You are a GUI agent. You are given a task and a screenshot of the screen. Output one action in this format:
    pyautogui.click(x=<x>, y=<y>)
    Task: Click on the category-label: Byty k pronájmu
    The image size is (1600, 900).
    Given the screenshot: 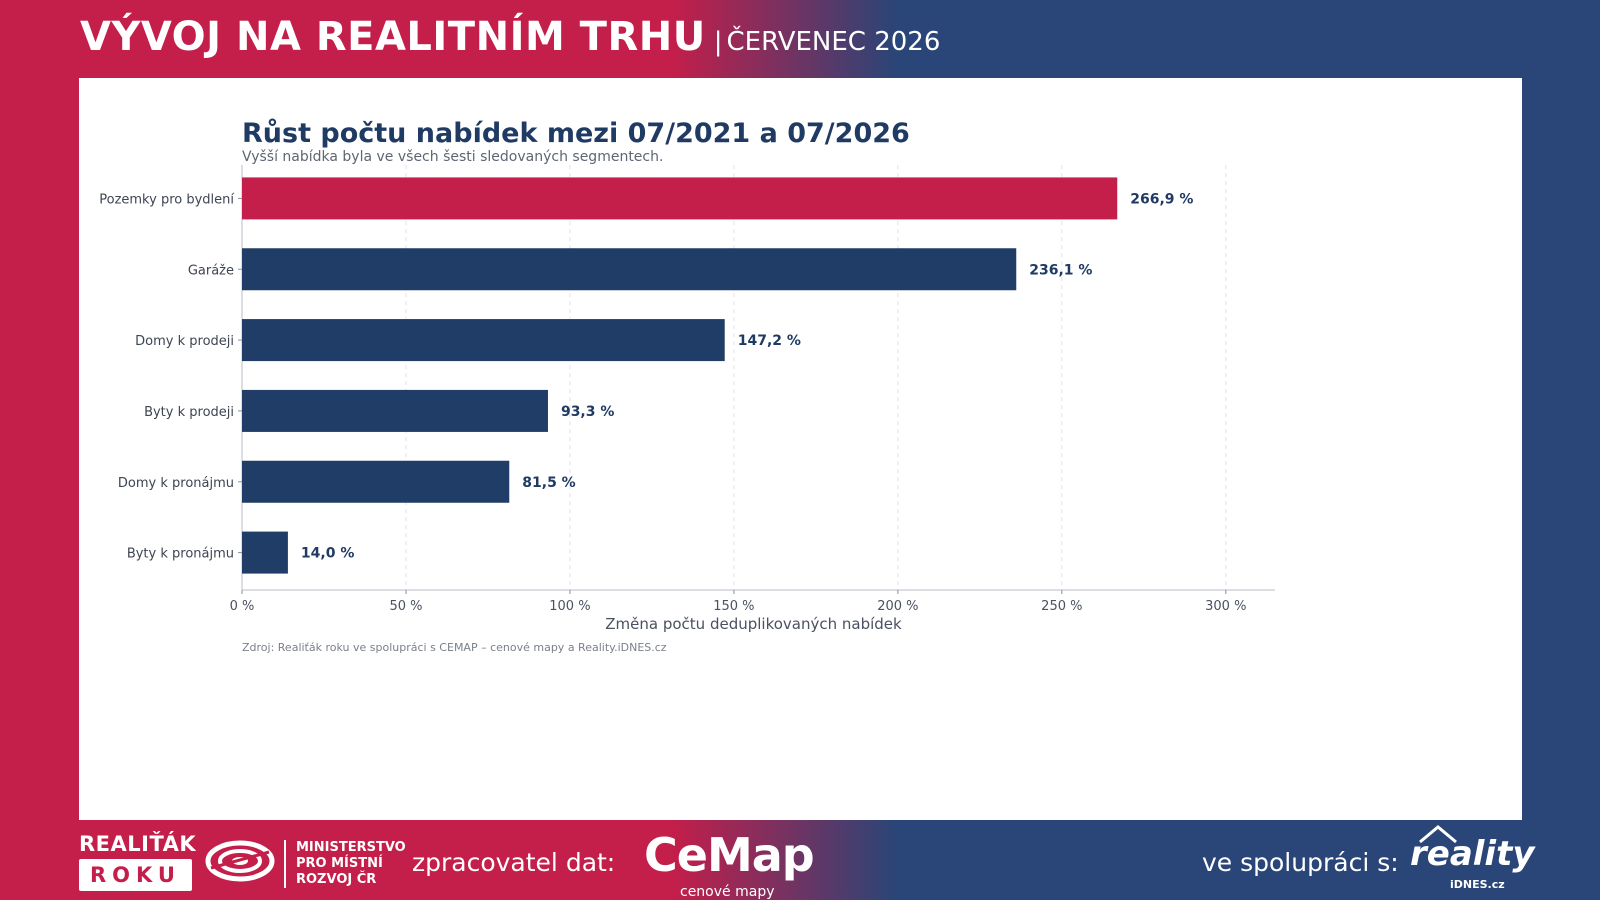 What is the action you would take?
    pyautogui.click(x=180, y=554)
    